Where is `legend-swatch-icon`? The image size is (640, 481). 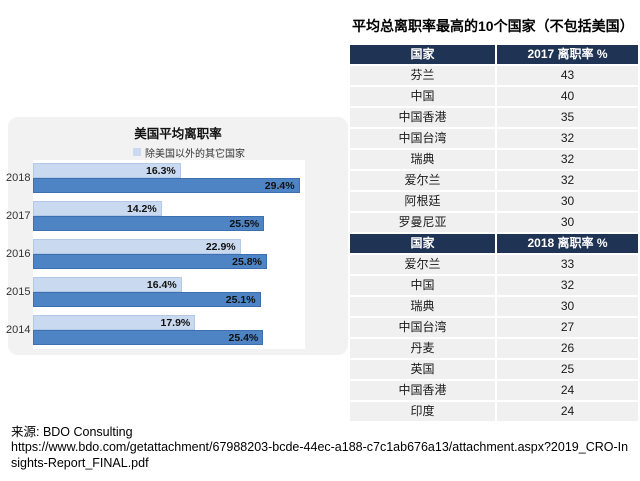
legend-swatch-icon is located at coordinates (137, 152).